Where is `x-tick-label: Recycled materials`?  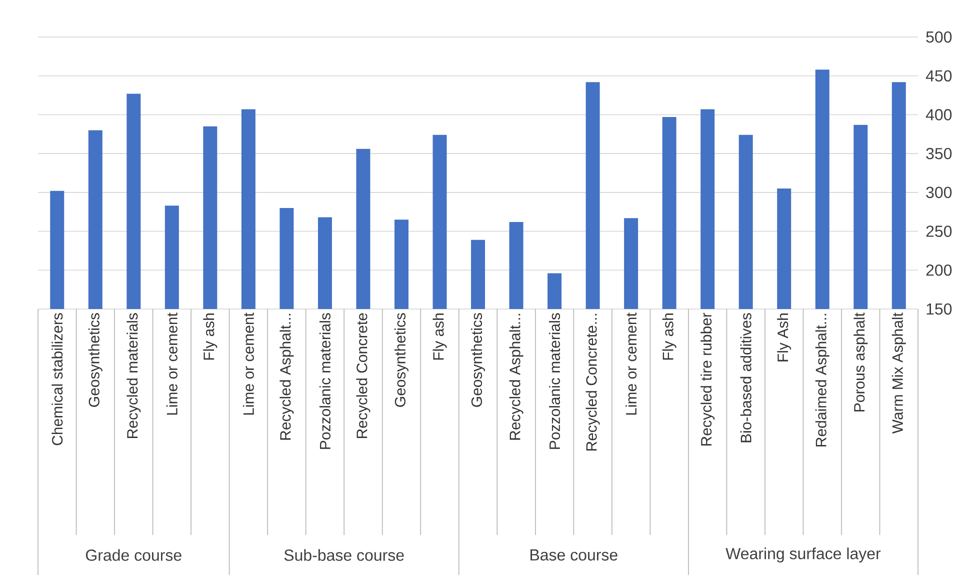 x-tick-label: Recycled materials is located at coordinates (133, 375).